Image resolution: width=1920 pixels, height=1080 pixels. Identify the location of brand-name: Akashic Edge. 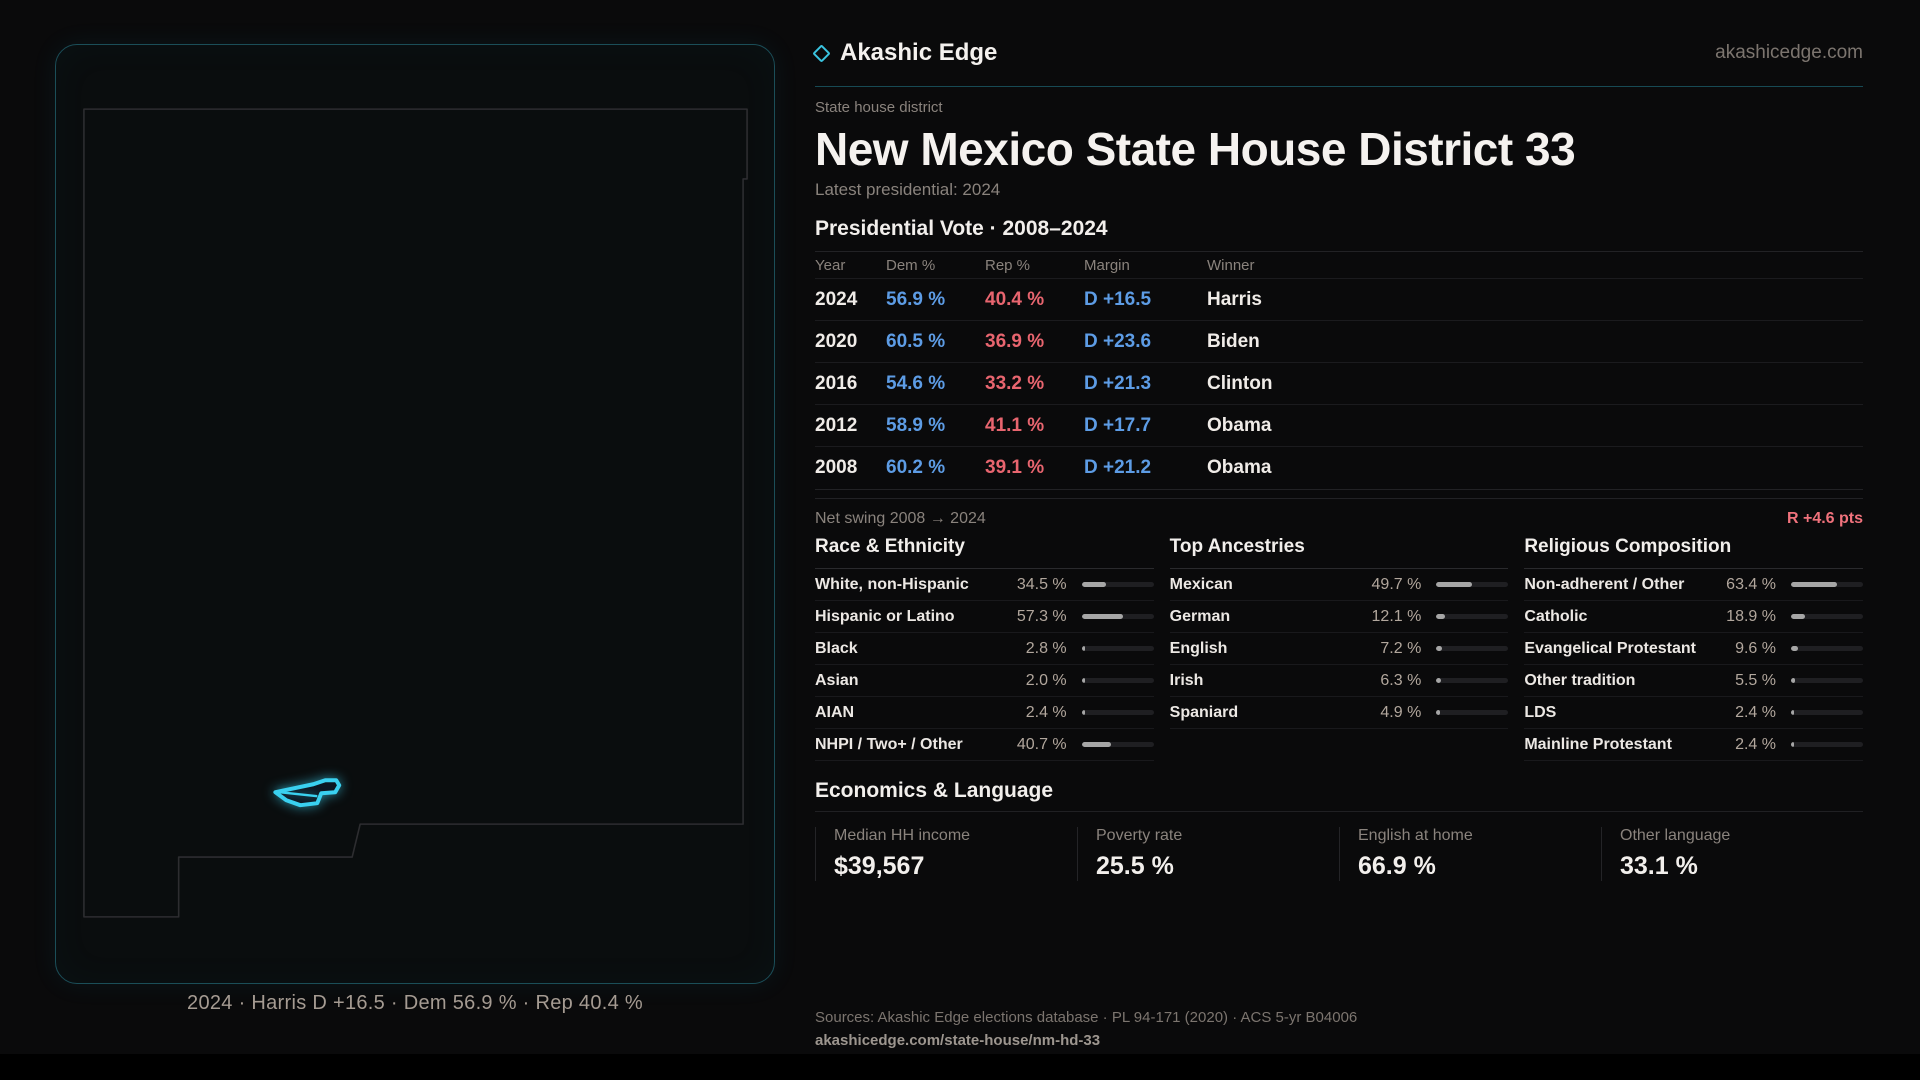
(919, 52).